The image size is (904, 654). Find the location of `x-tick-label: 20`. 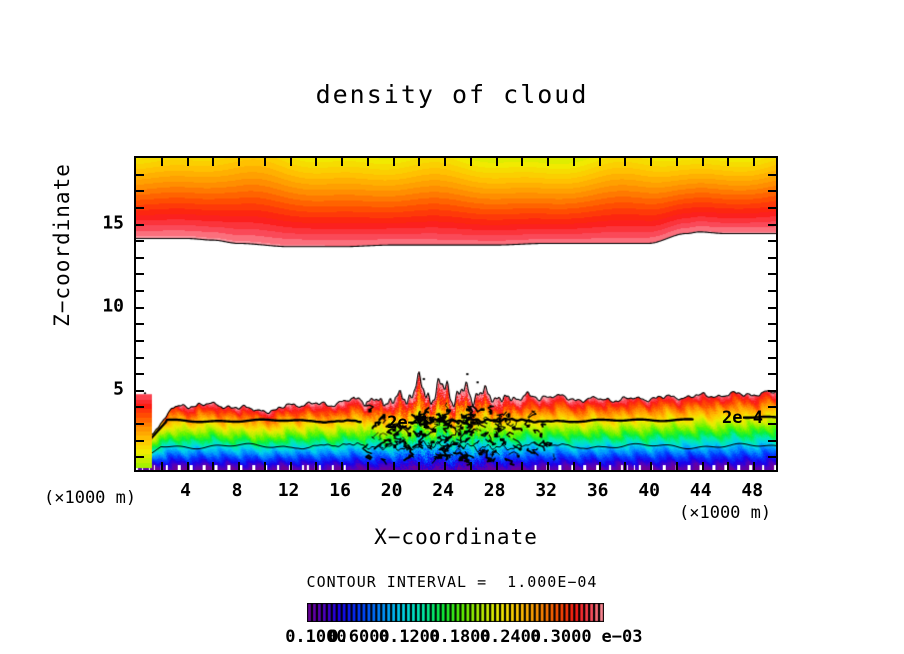

x-tick-label: 20 is located at coordinates (391, 490).